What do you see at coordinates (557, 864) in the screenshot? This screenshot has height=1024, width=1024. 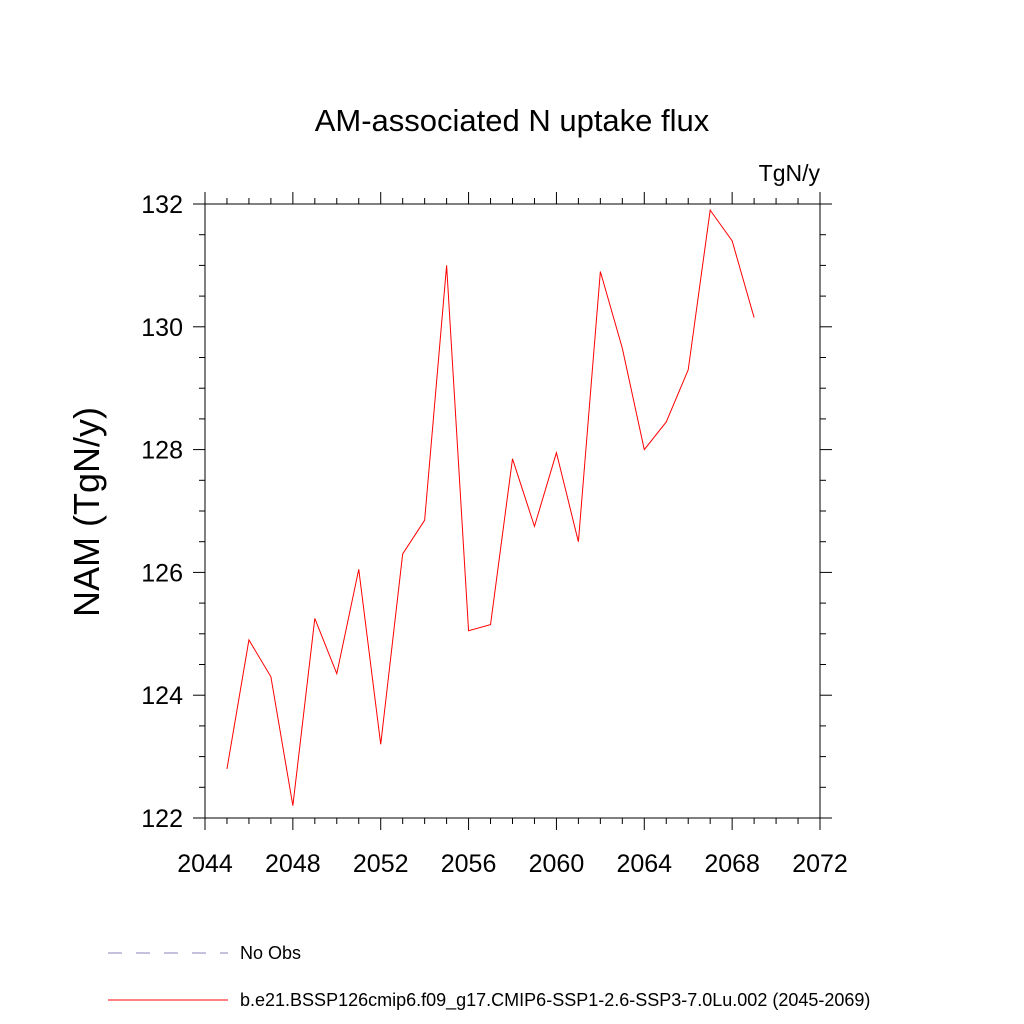 I see `x-tick-label: 2060` at bounding box center [557, 864].